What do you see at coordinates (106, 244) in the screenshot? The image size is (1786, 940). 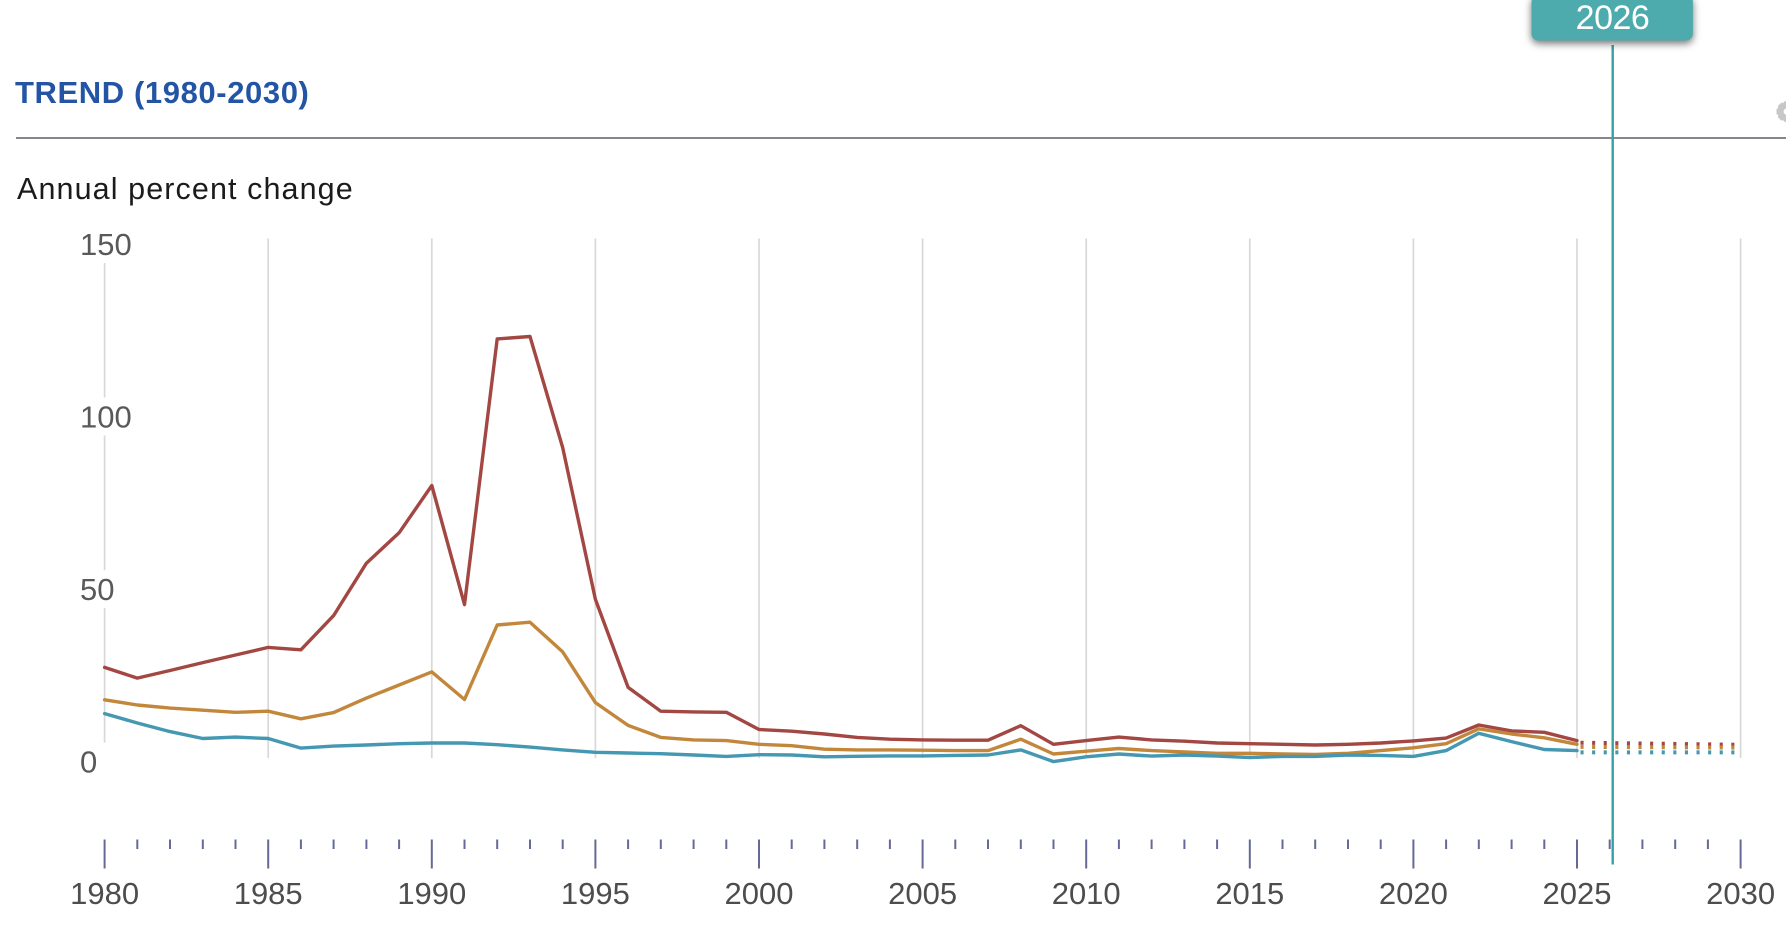 I see `svg-text: 150` at bounding box center [106, 244].